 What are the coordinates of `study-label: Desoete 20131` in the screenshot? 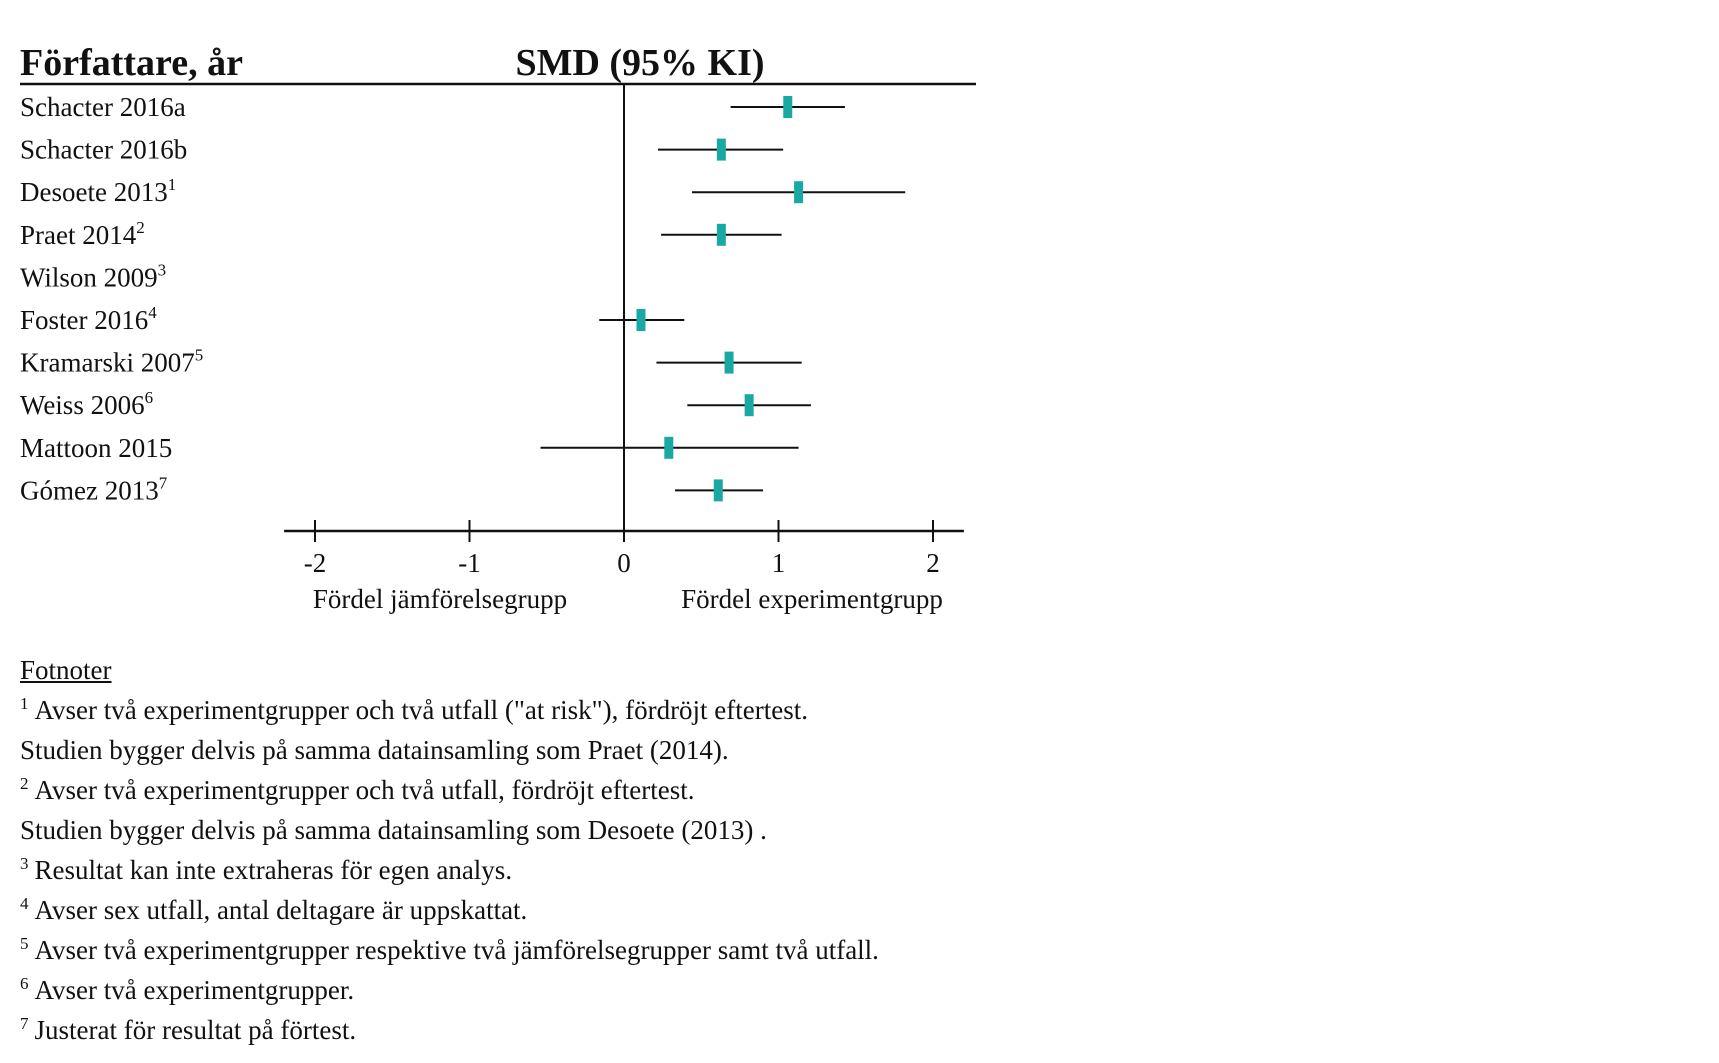 It's located at (98, 191).